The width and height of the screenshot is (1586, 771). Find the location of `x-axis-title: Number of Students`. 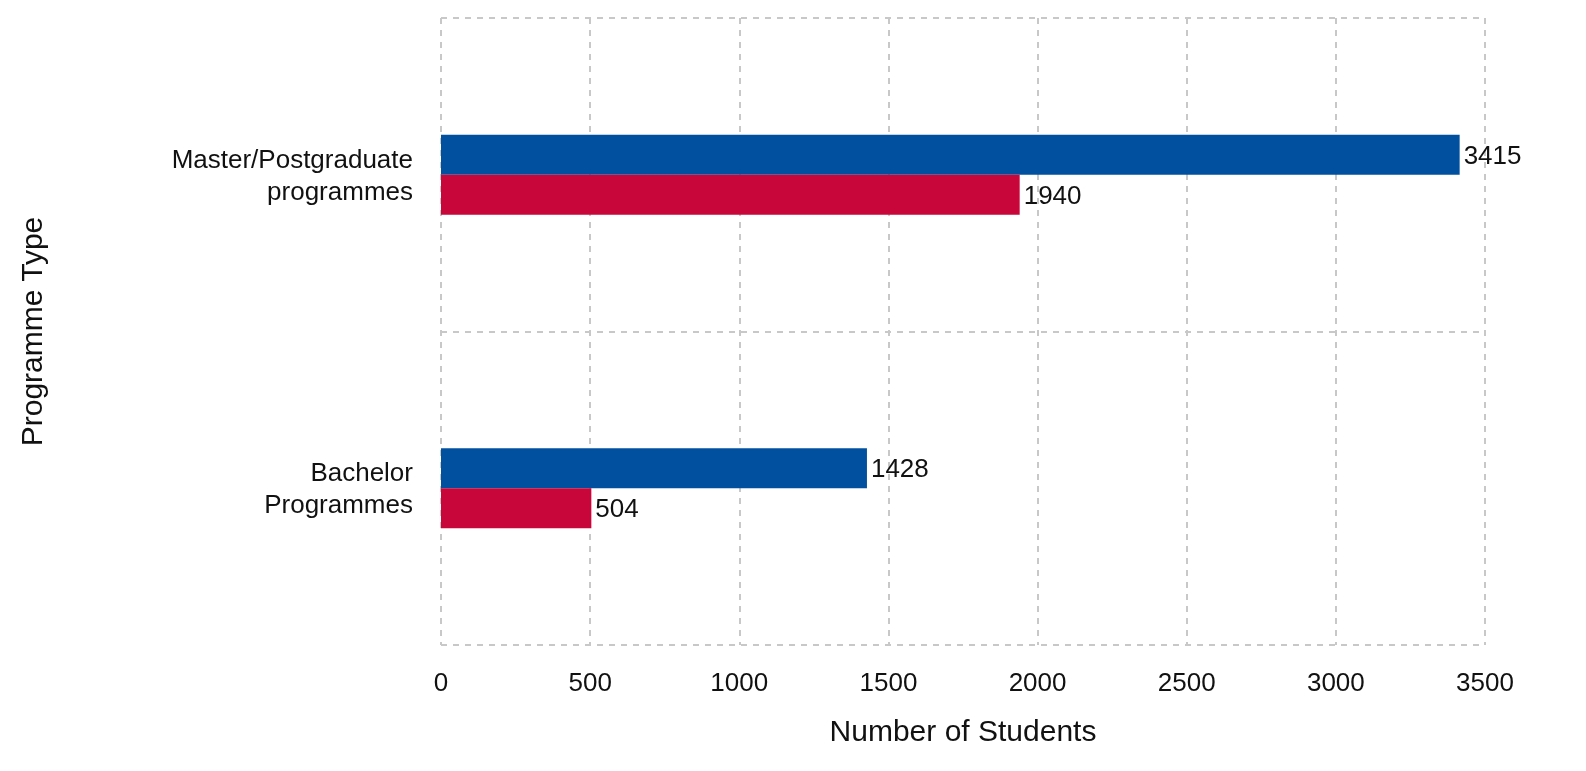

x-axis-title: Number of Students is located at coordinates (963, 730).